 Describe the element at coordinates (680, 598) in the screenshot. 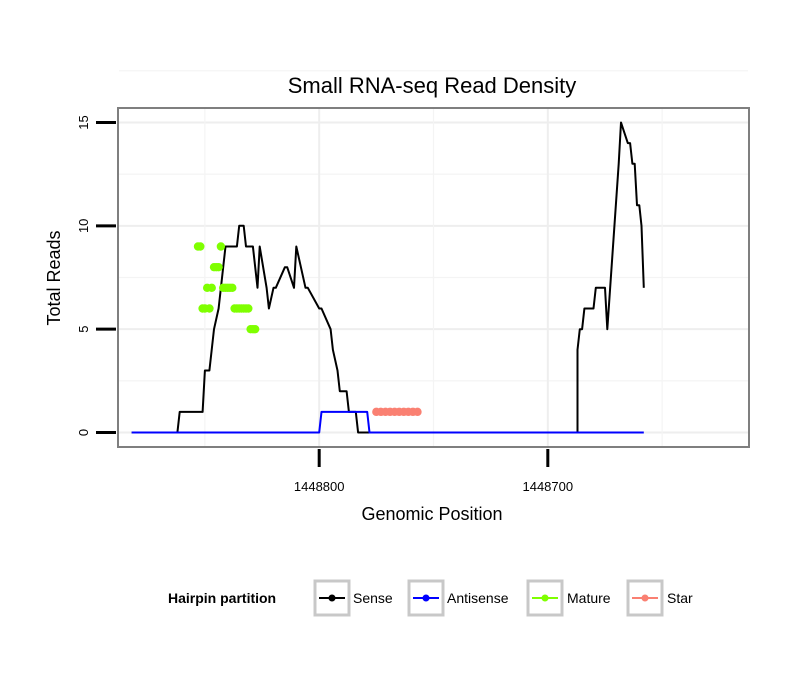

I see `legend-label-star: Star` at that location.